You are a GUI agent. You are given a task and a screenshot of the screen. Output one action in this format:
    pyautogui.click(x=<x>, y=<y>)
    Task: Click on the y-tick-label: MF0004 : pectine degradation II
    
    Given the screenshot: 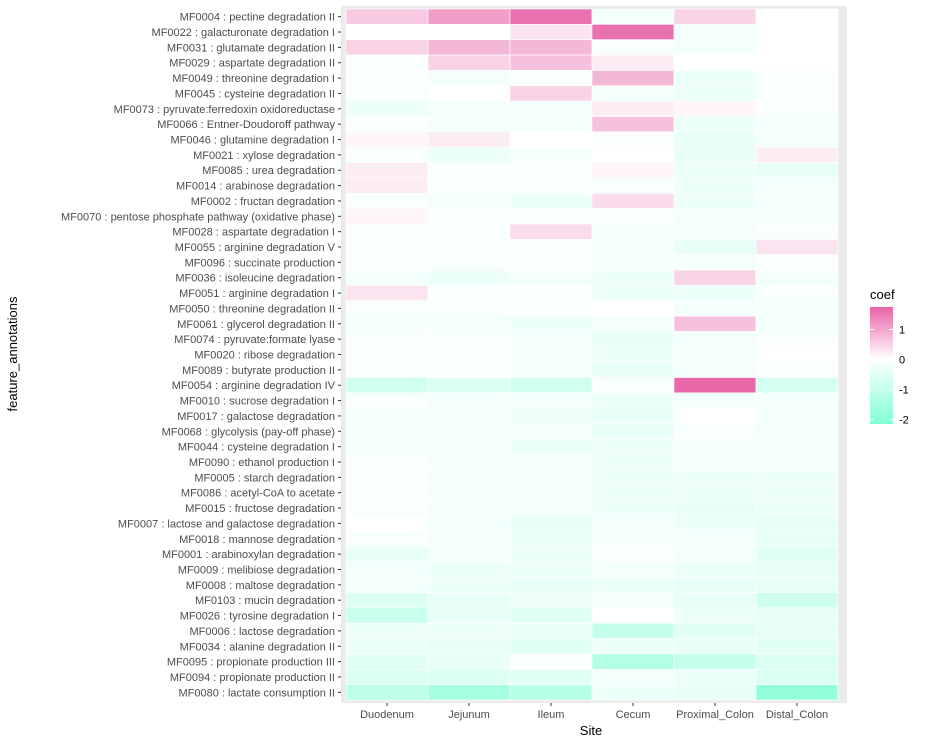 What is the action you would take?
    pyautogui.click(x=257, y=18)
    